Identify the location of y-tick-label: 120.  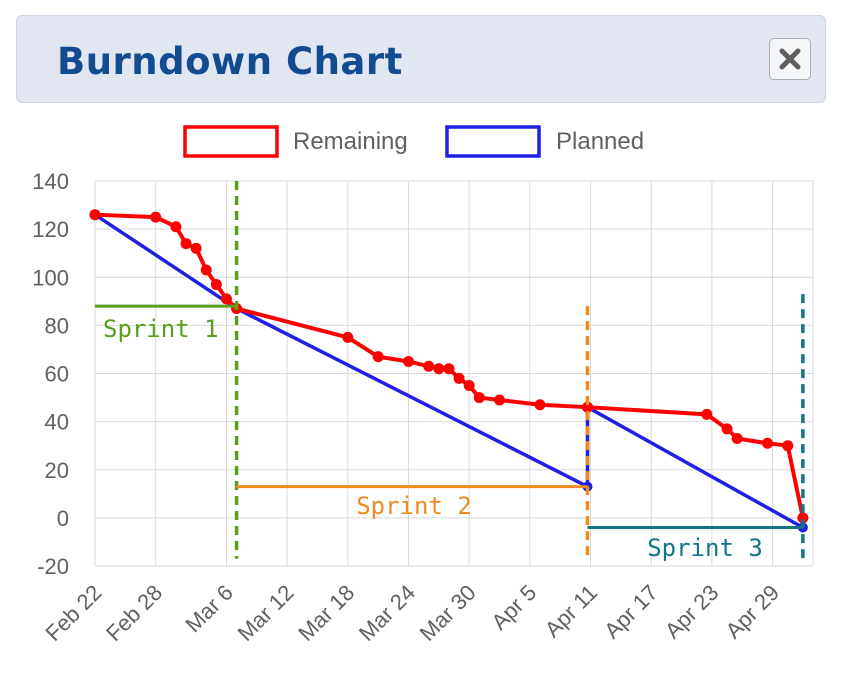
(50, 229).